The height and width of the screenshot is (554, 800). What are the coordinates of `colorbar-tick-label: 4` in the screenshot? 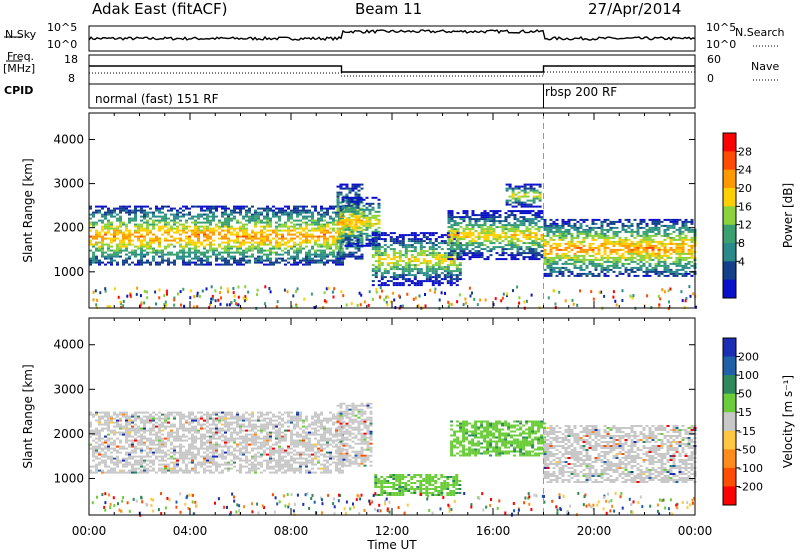 It's located at (741, 261).